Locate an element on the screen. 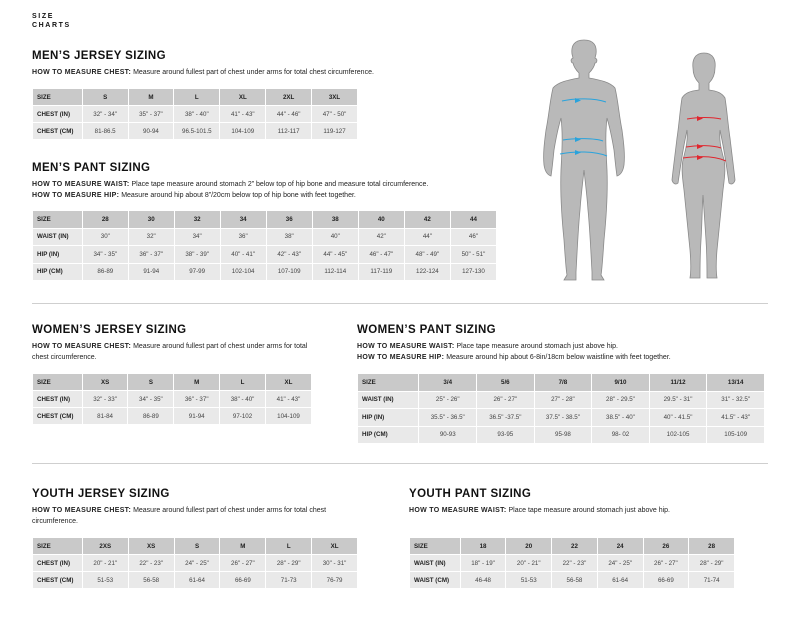 The height and width of the screenshot is (618, 800). table-row: WAIST (CM) 46-48 51-53 56-58 61-64 66-69 71-74 is located at coordinates (572, 580).